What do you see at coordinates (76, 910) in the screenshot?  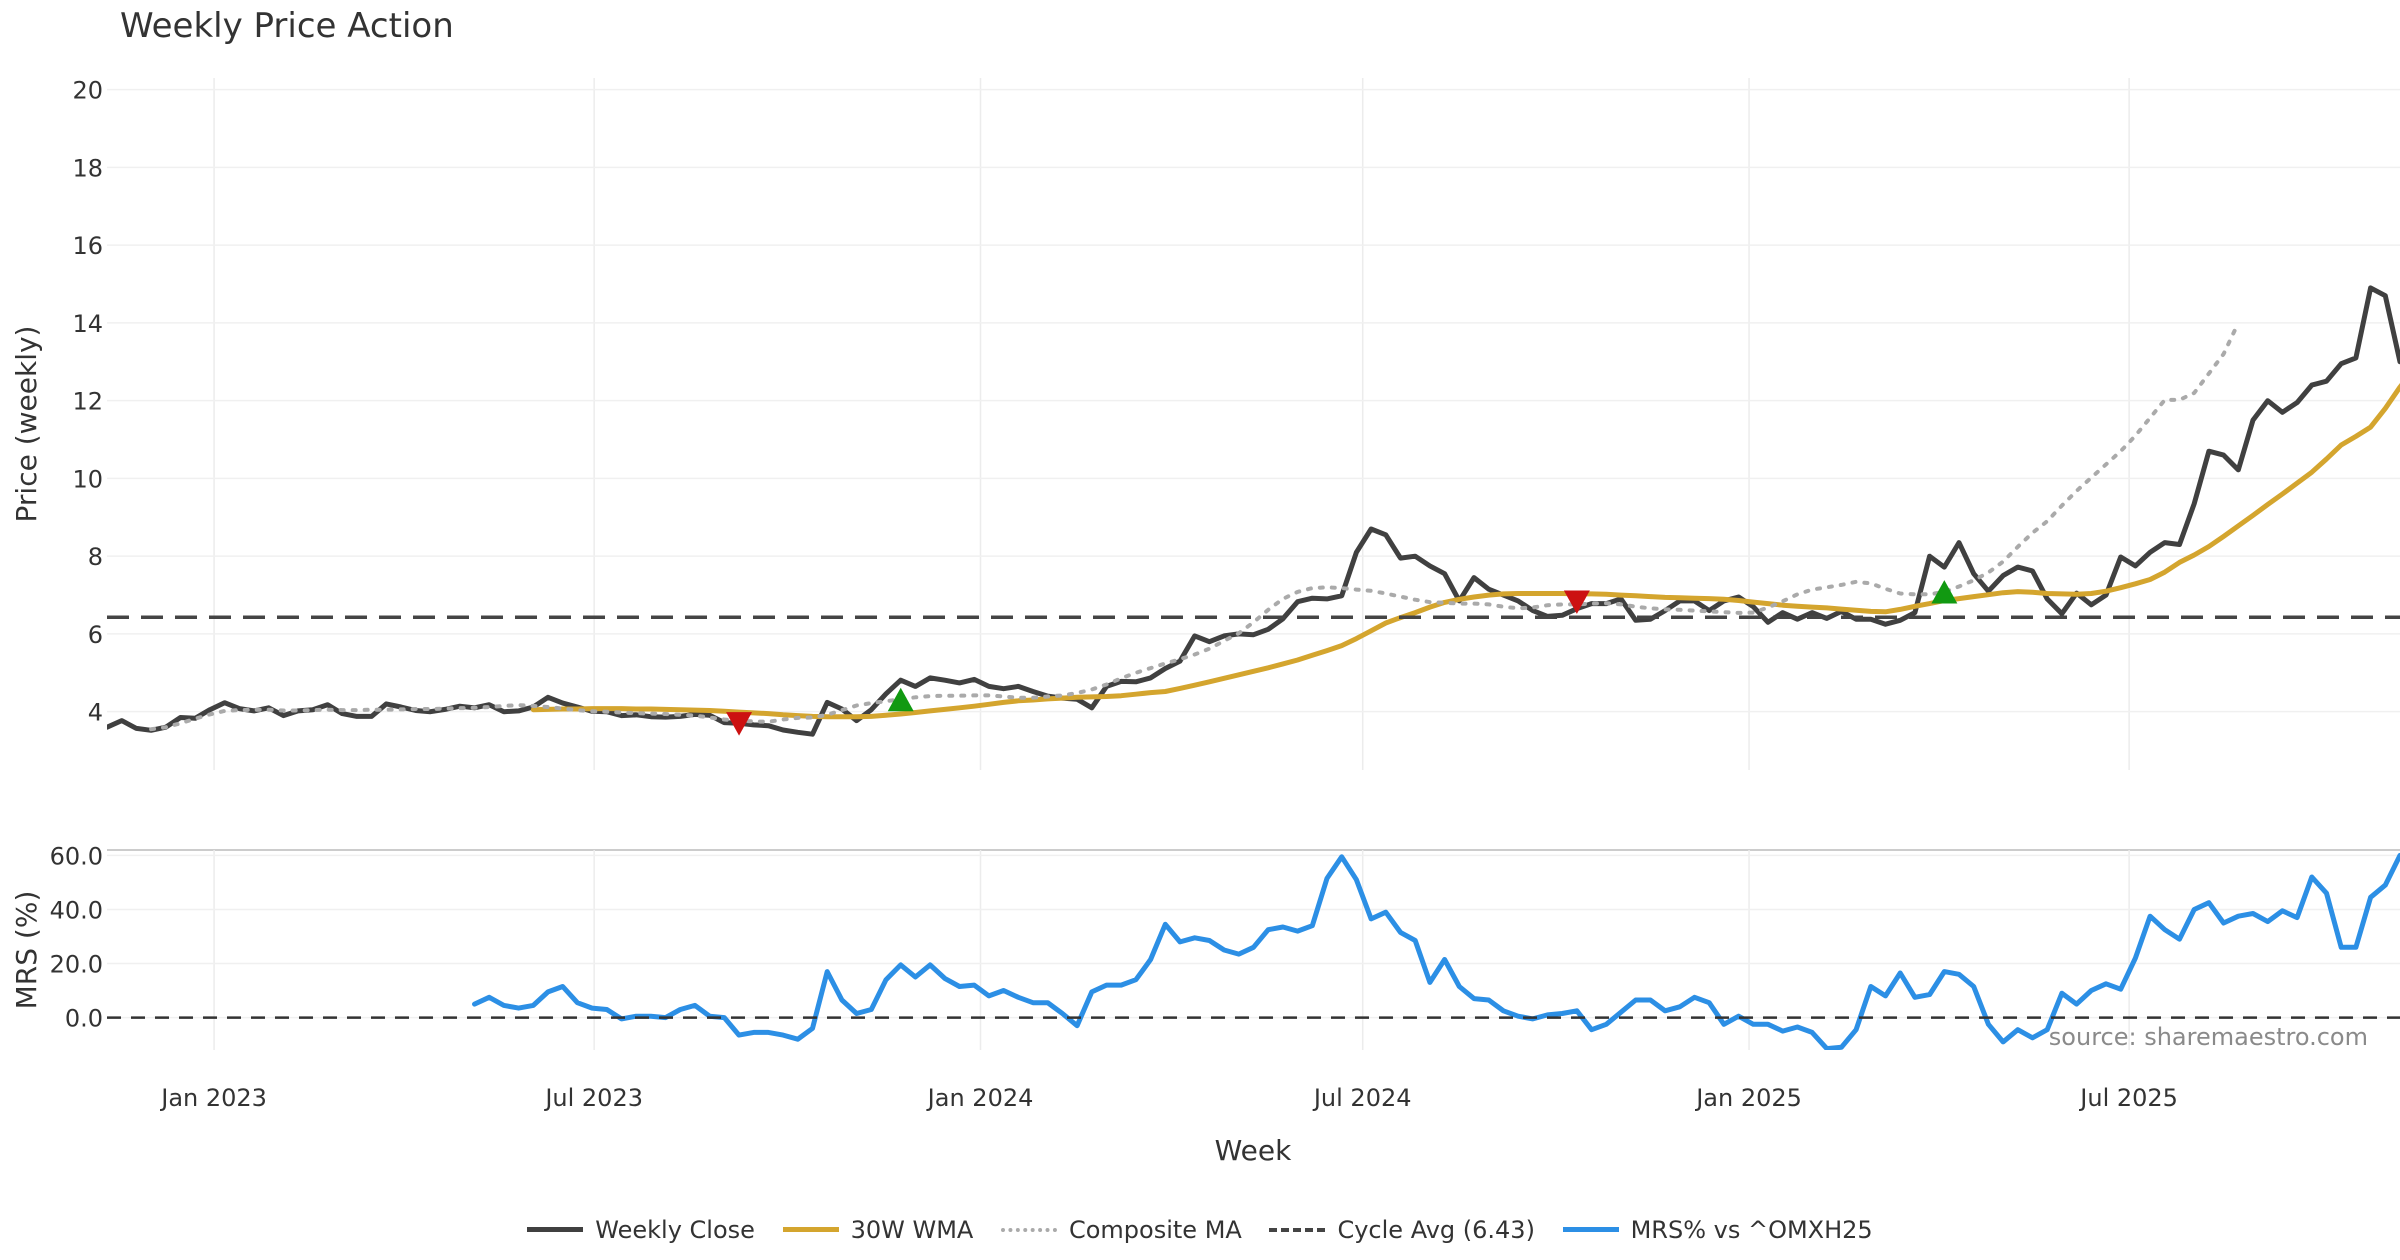 I see `y-tick-label: 40.0` at bounding box center [76, 910].